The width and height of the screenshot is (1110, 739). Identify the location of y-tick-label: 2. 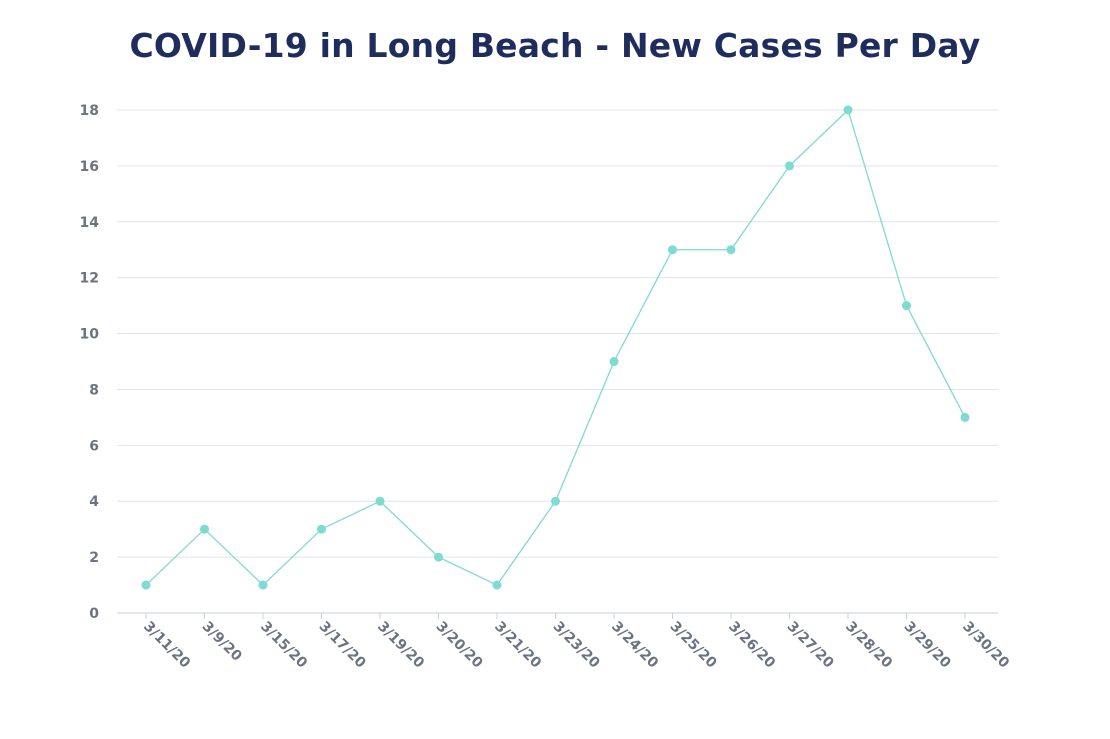
(94, 558).